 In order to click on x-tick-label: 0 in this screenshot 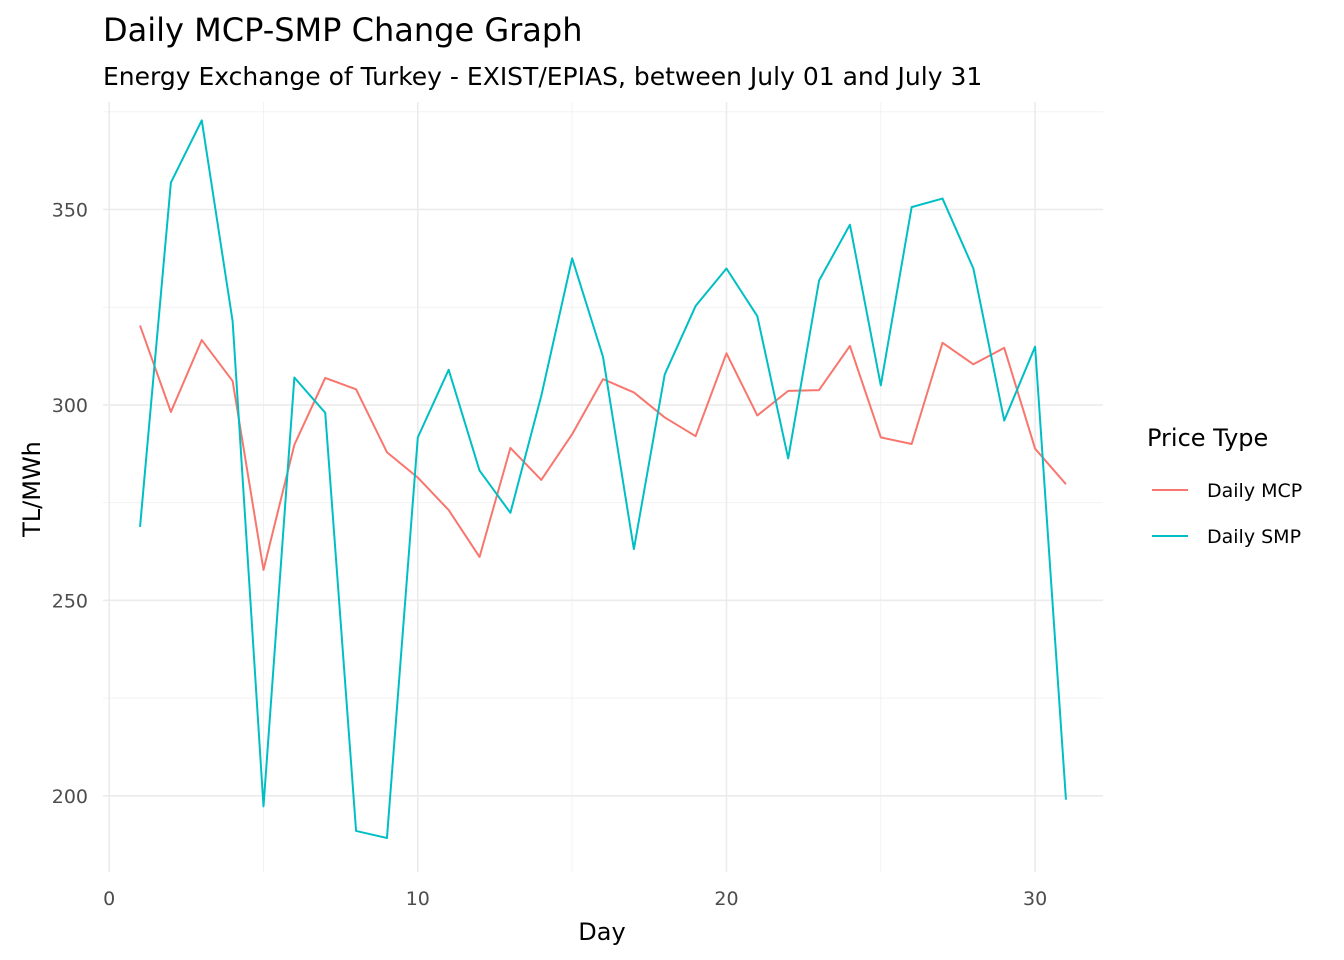, I will do `click(109, 899)`.